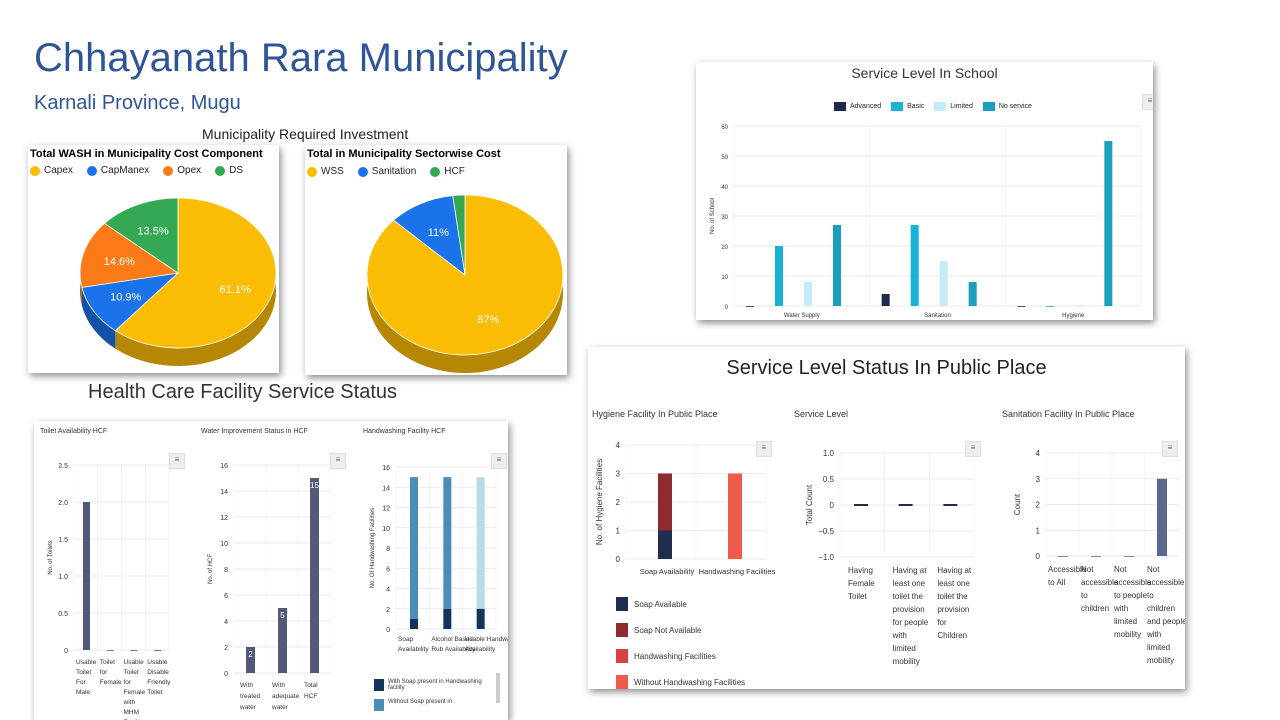 Image resolution: width=1280 pixels, height=720 pixels. Describe the element at coordinates (1067, 569) in the screenshot. I see `sanit-xlabel-0-0: Accessible` at that location.